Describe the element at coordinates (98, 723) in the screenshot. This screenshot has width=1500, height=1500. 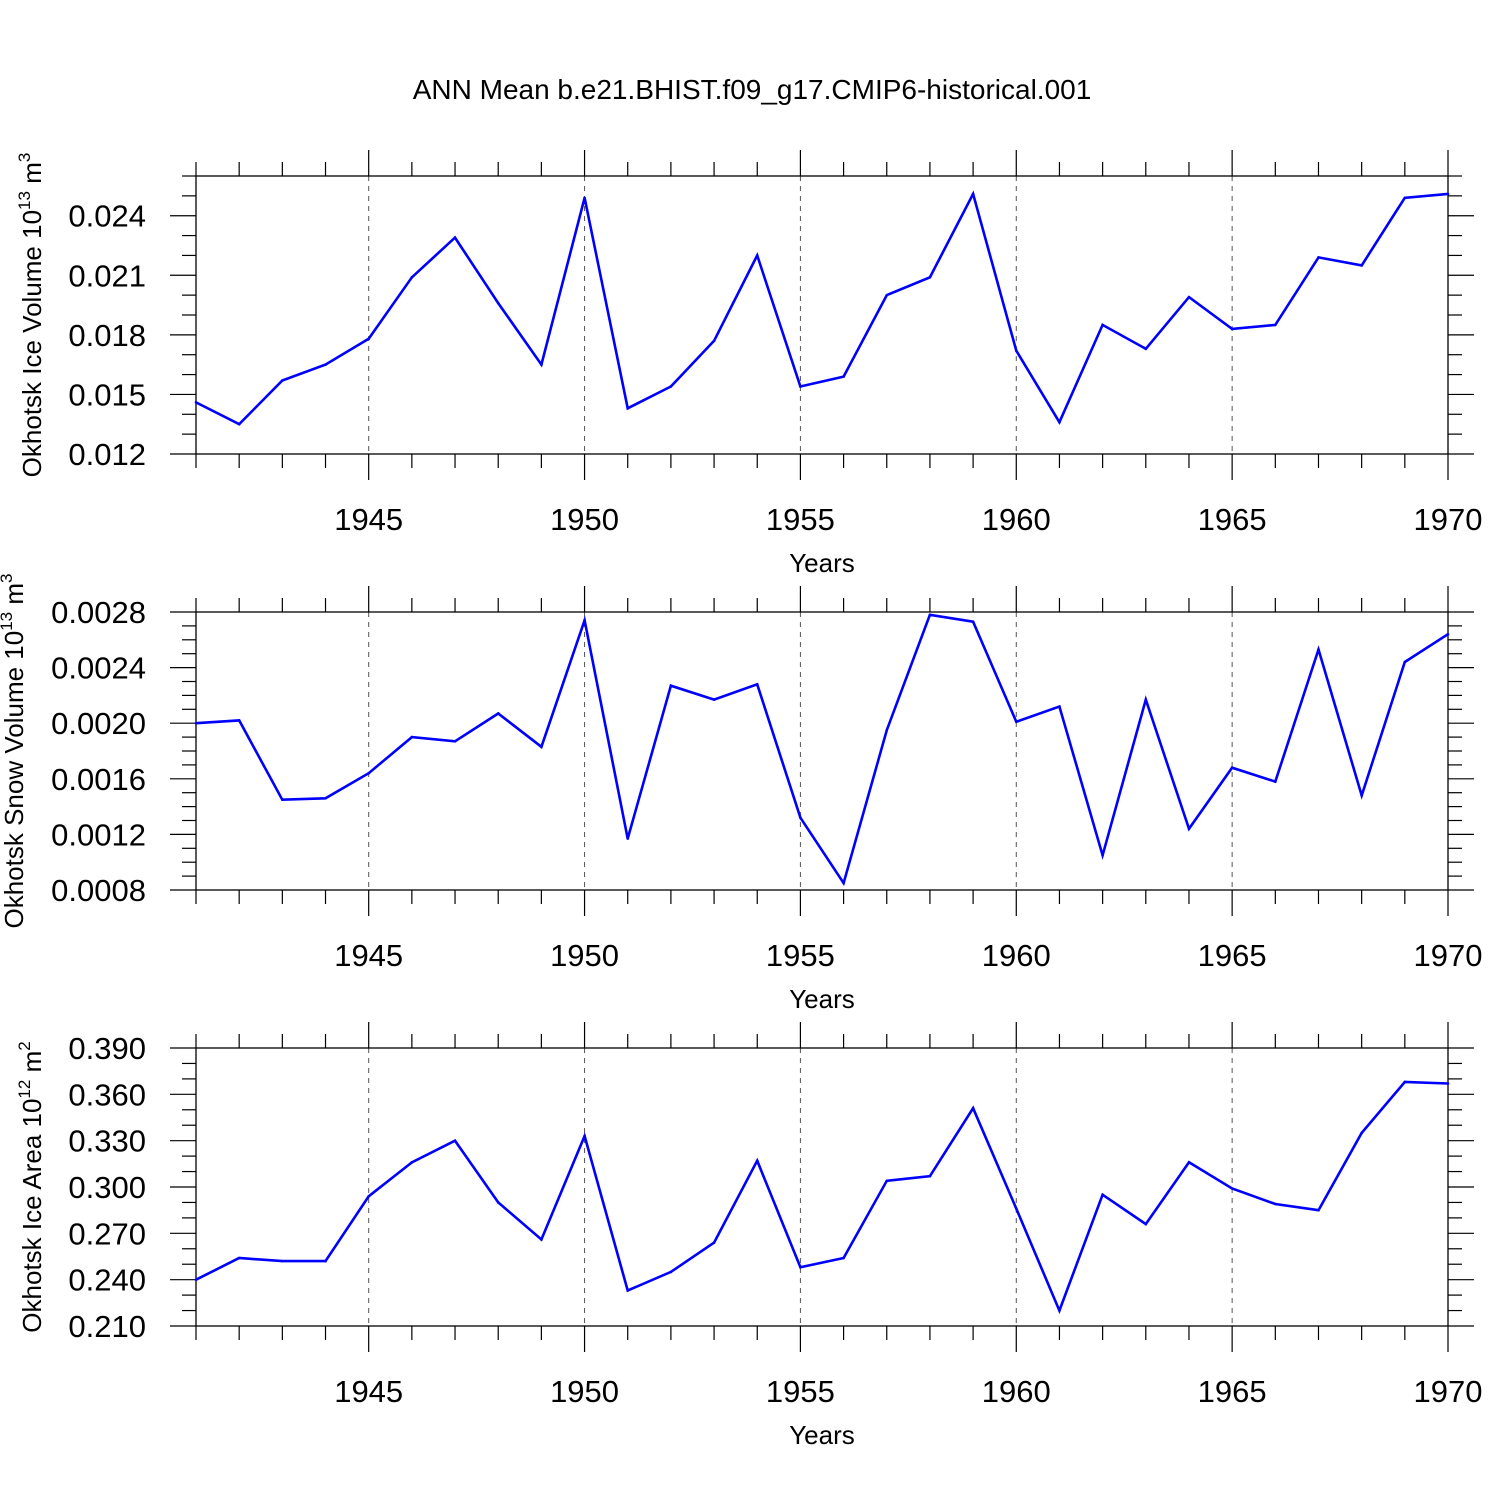
I see `y-tick-label: 0.0020` at that location.